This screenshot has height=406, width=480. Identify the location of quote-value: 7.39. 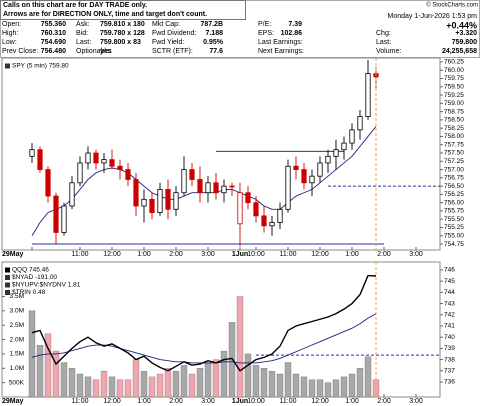
(295, 24).